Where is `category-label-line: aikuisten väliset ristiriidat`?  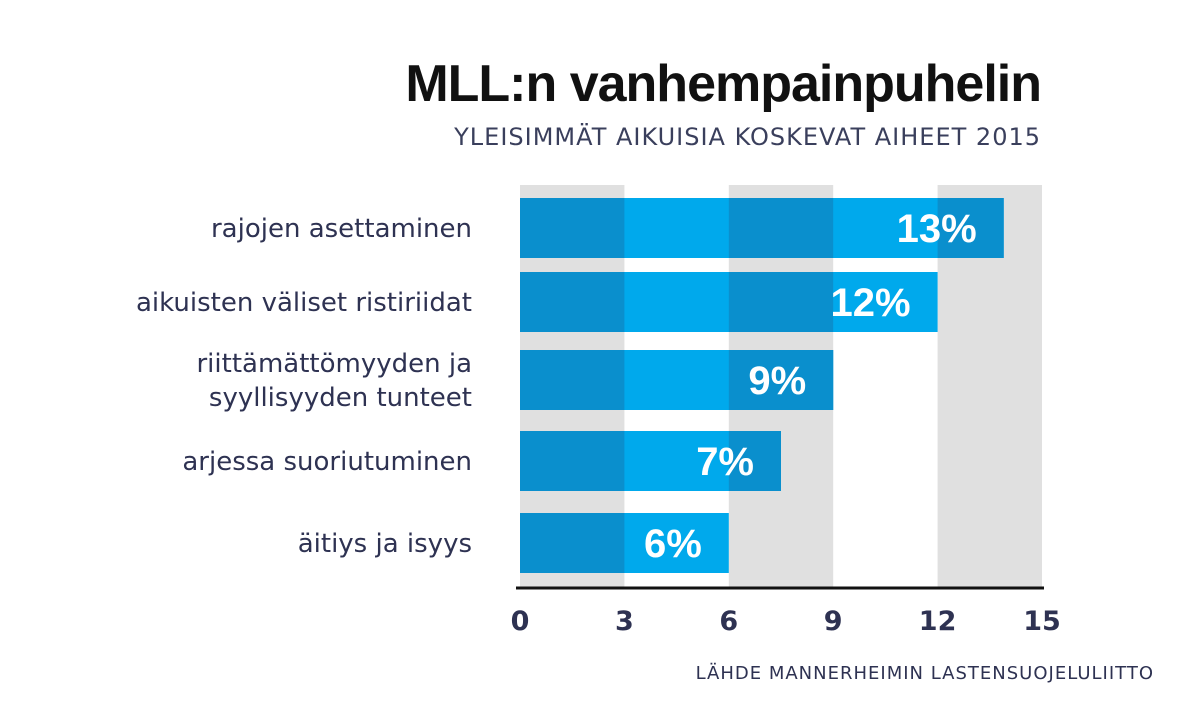 category-label-line: aikuisten väliset ristiriidat is located at coordinates (304, 303).